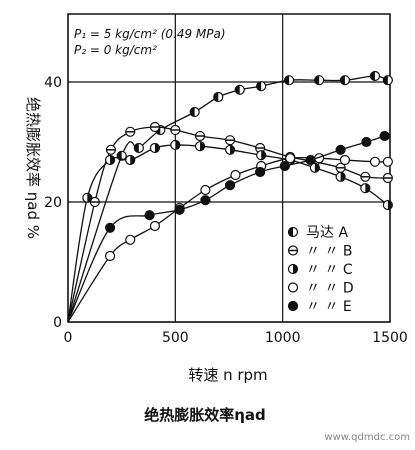 The height and width of the screenshot is (450, 415). What do you see at coordinates (115, 50) in the screenshot?
I see `annotation: P₂ = 0 kg/cm²` at bounding box center [115, 50].